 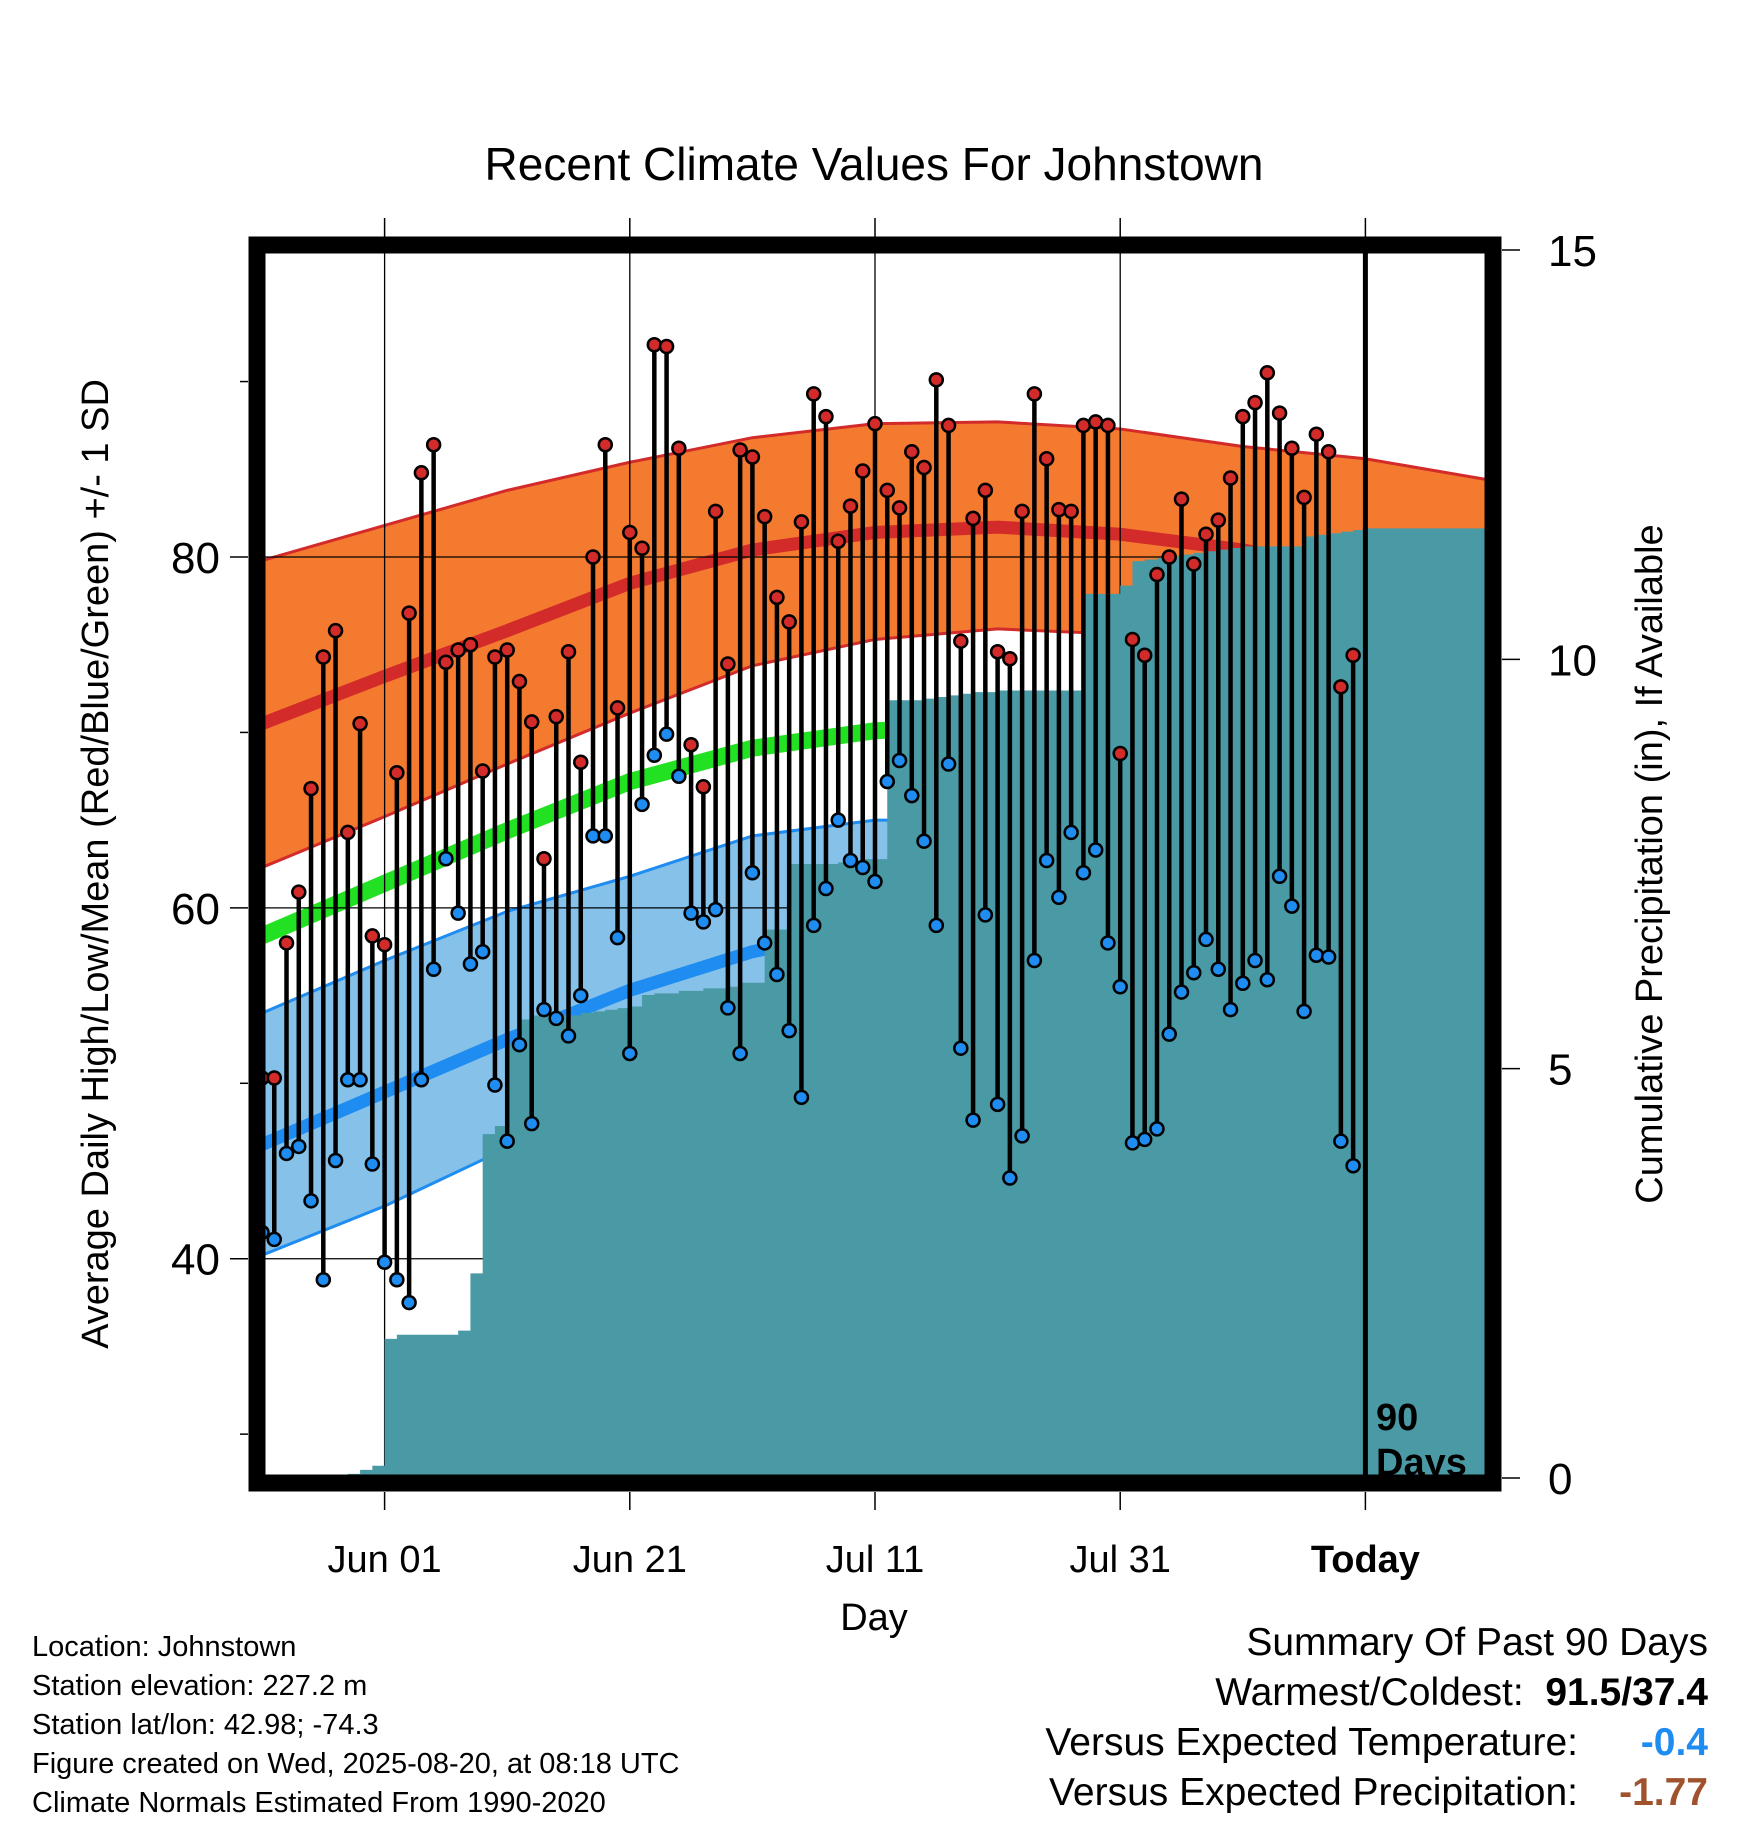 I want to click on info-normals: Climate Normals Estimated From 1990-2020, so click(x=319, y=1803).